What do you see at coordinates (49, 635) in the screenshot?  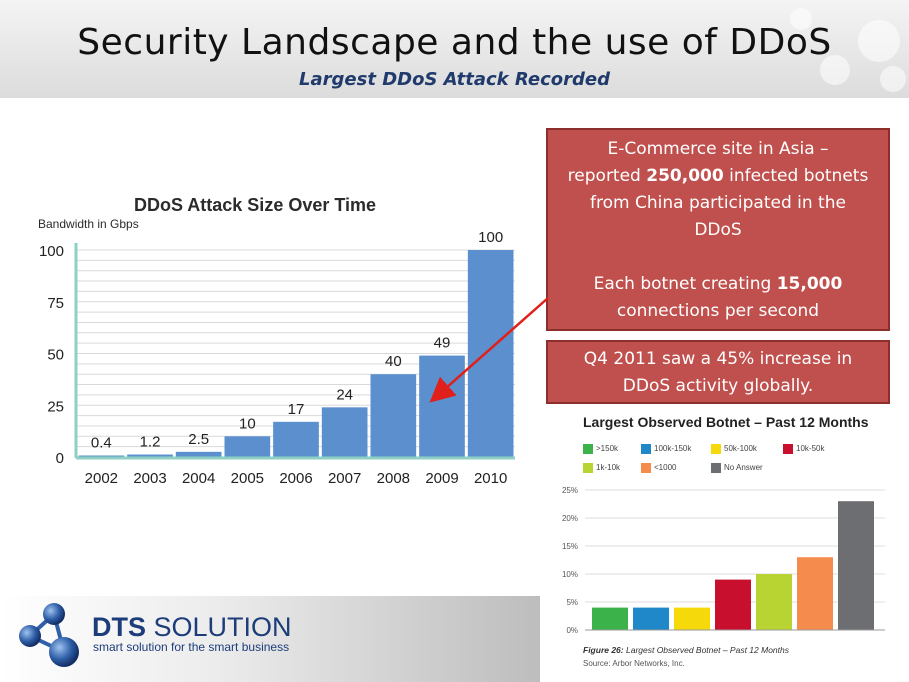 I see `logo-icon` at bounding box center [49, 635].